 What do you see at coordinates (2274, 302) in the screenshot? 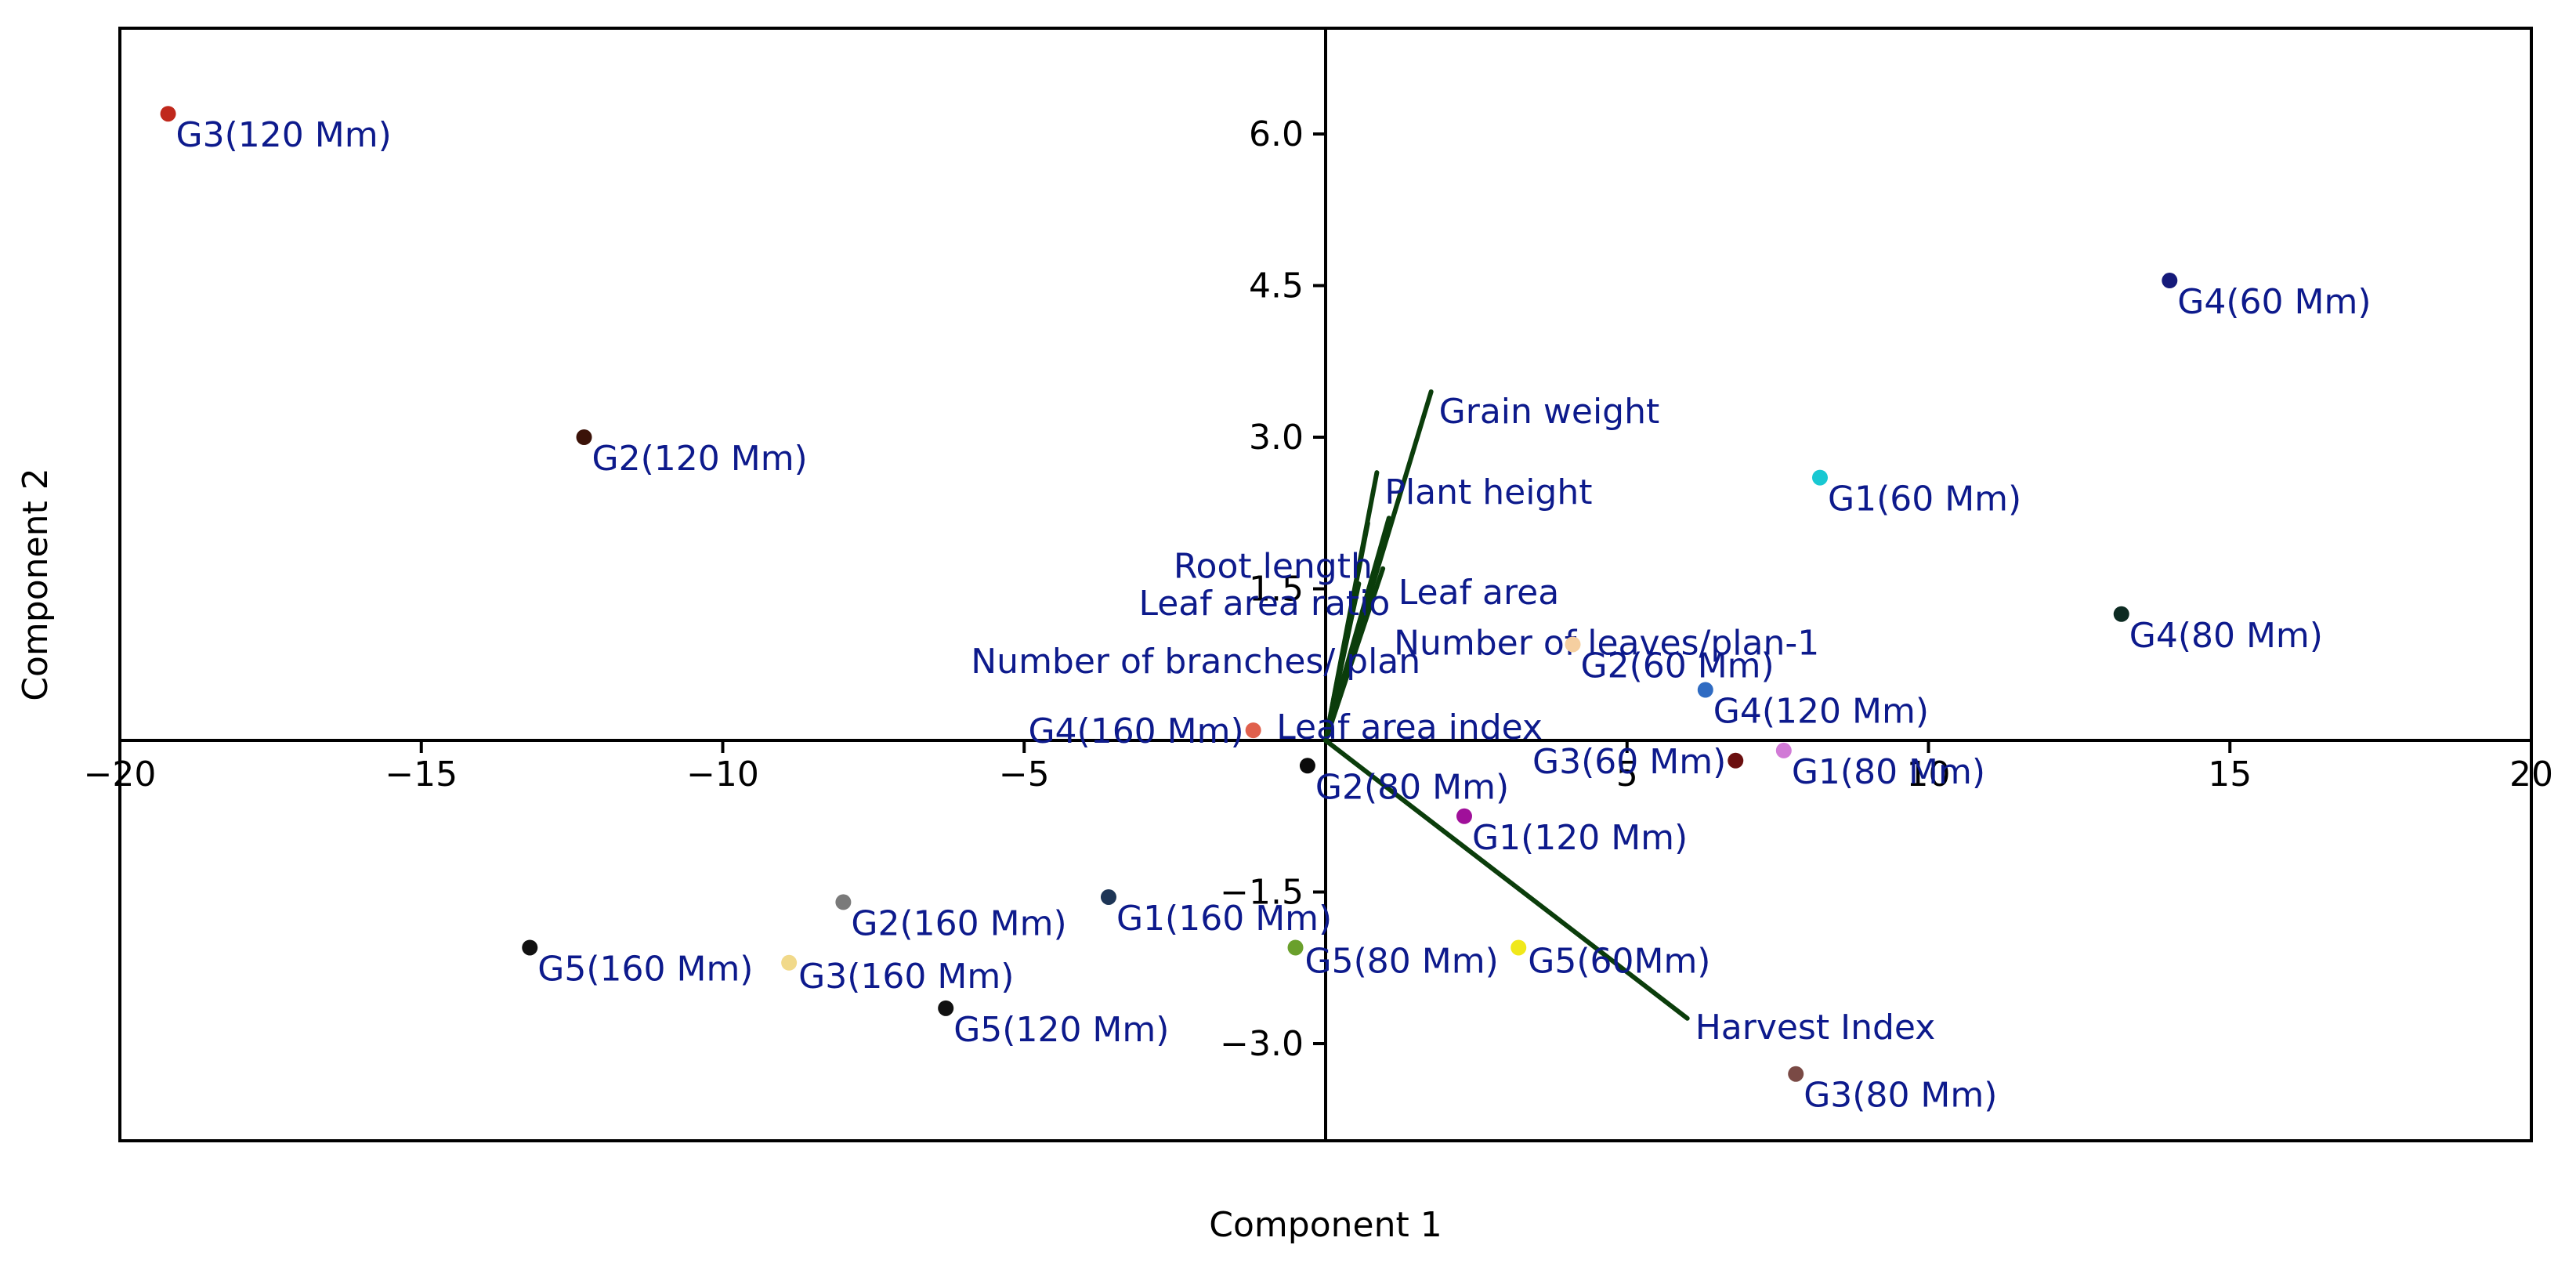
I see `point-label: G4(60 Mm)` at bounding box center [2274, 302].